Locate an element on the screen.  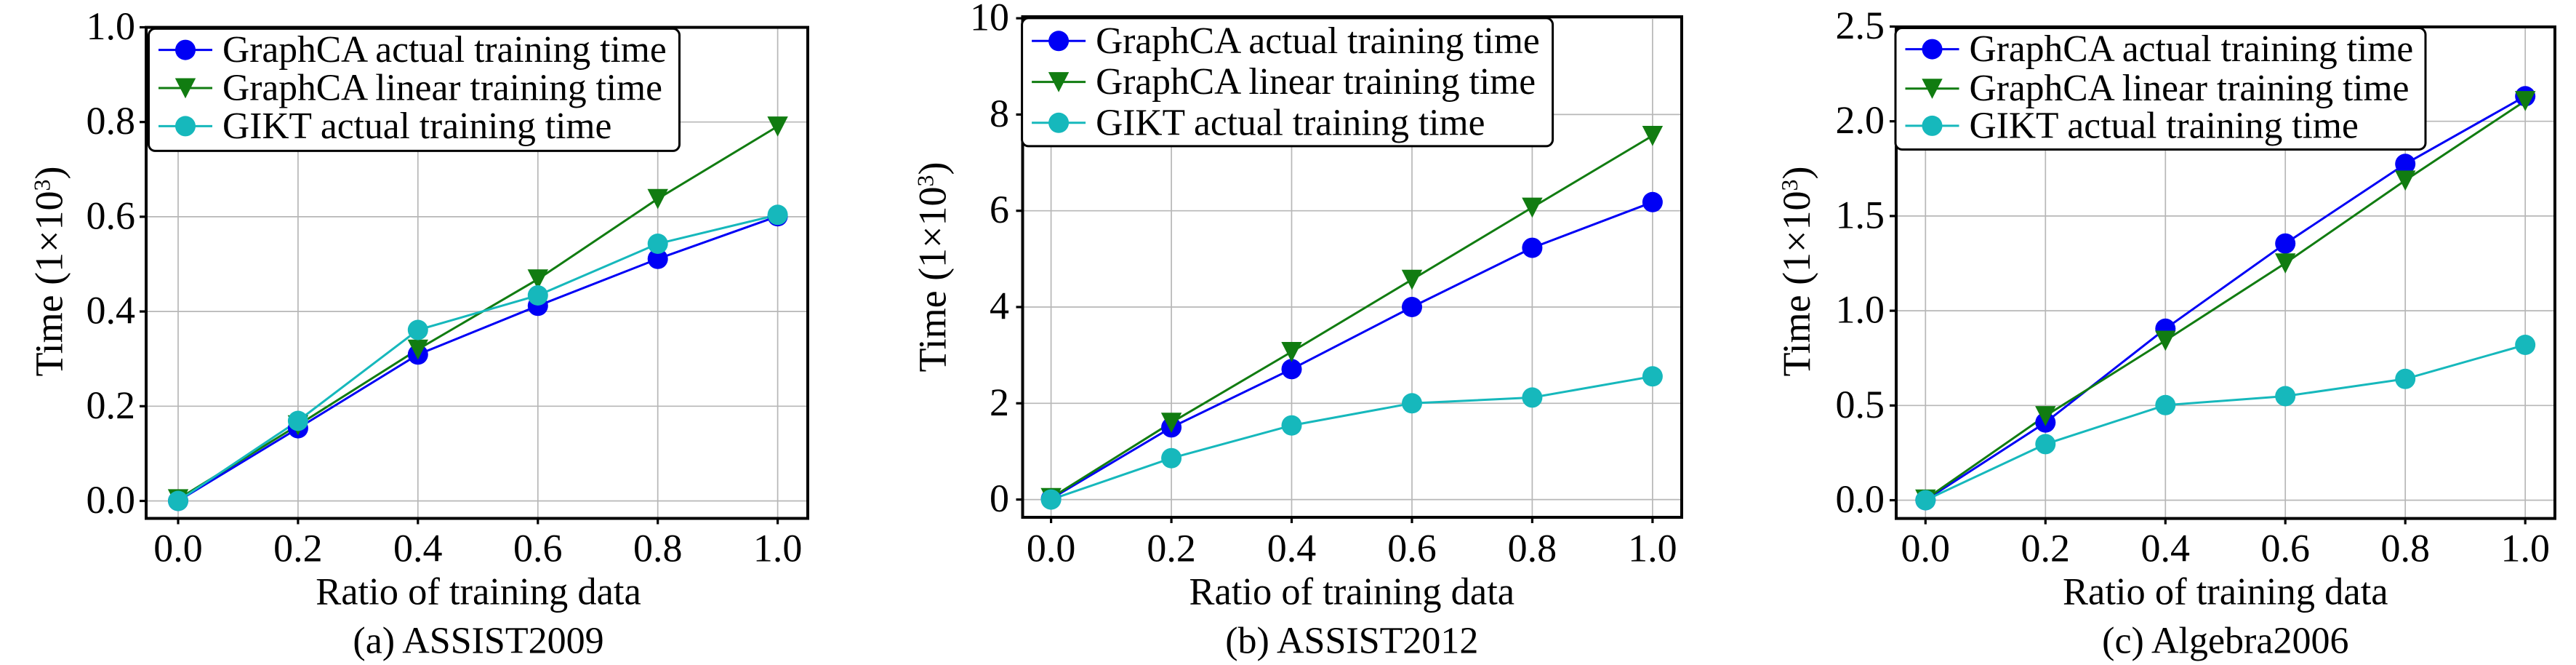
svg-text: 10 is located at coordinates (989, 19).